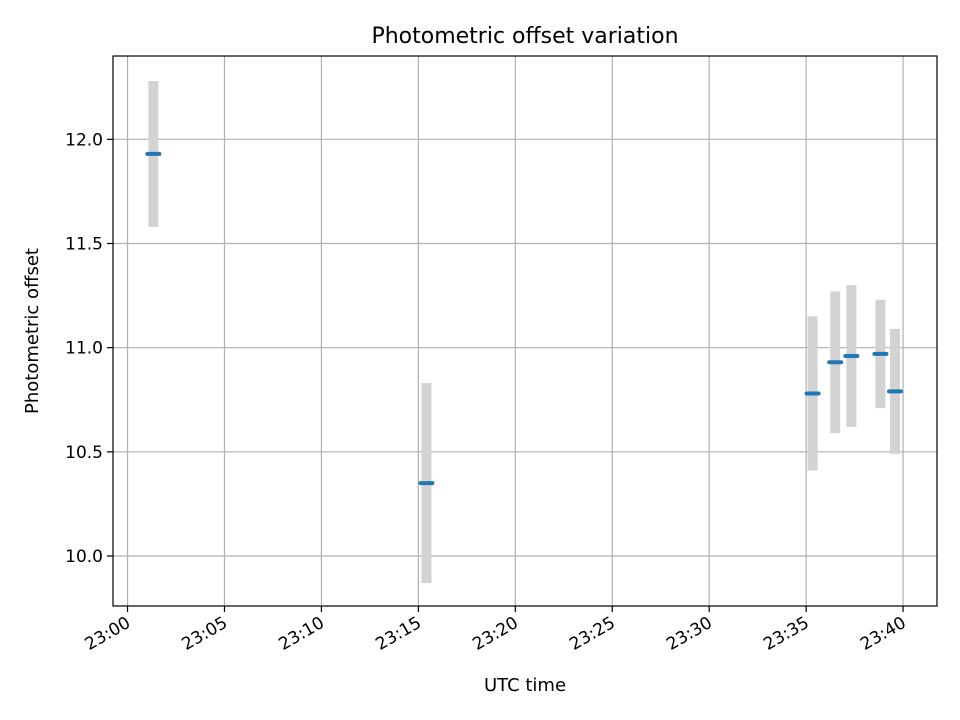  I want to click on x-tick-label: 23:00, so click(108, 634).